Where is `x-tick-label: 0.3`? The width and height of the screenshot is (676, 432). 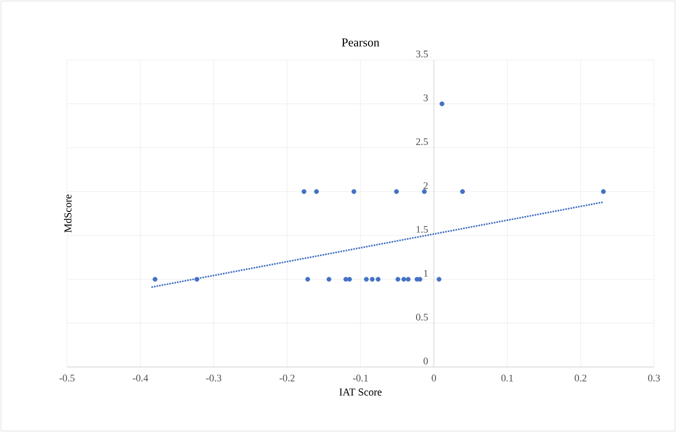 x-tick-label: 0.3 is located at coordinates (654, 378).